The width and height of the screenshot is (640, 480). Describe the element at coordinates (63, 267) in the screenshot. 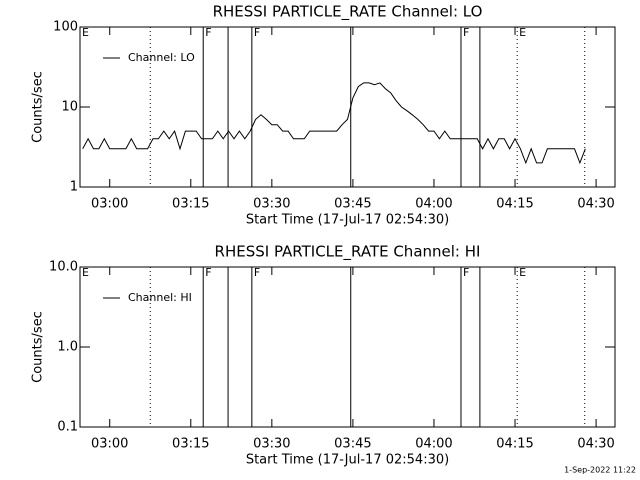

I see `y-tick-label: 10.0` at that location.